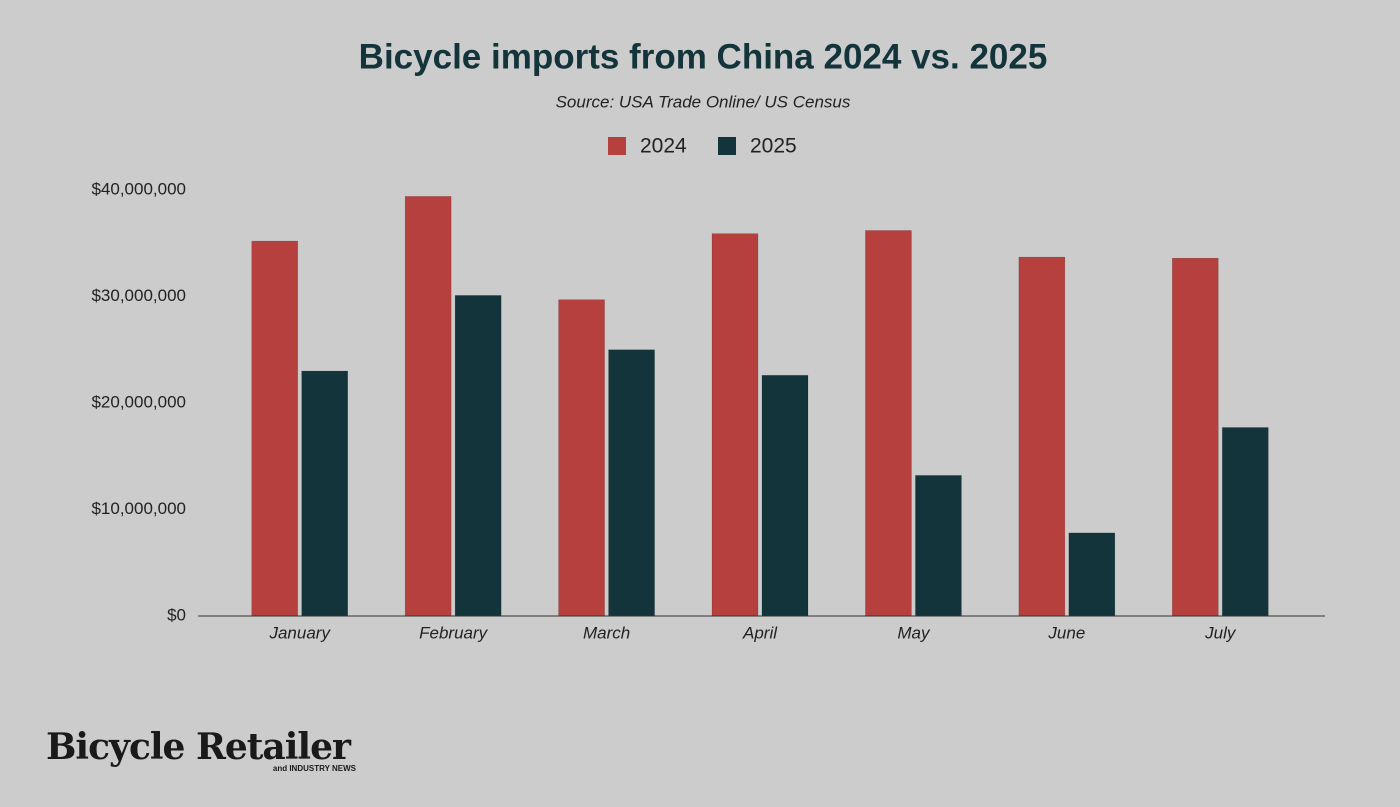 This screenshot has width=1400, height=807. I want to click on x-tick-label: February, so click(454, 632).